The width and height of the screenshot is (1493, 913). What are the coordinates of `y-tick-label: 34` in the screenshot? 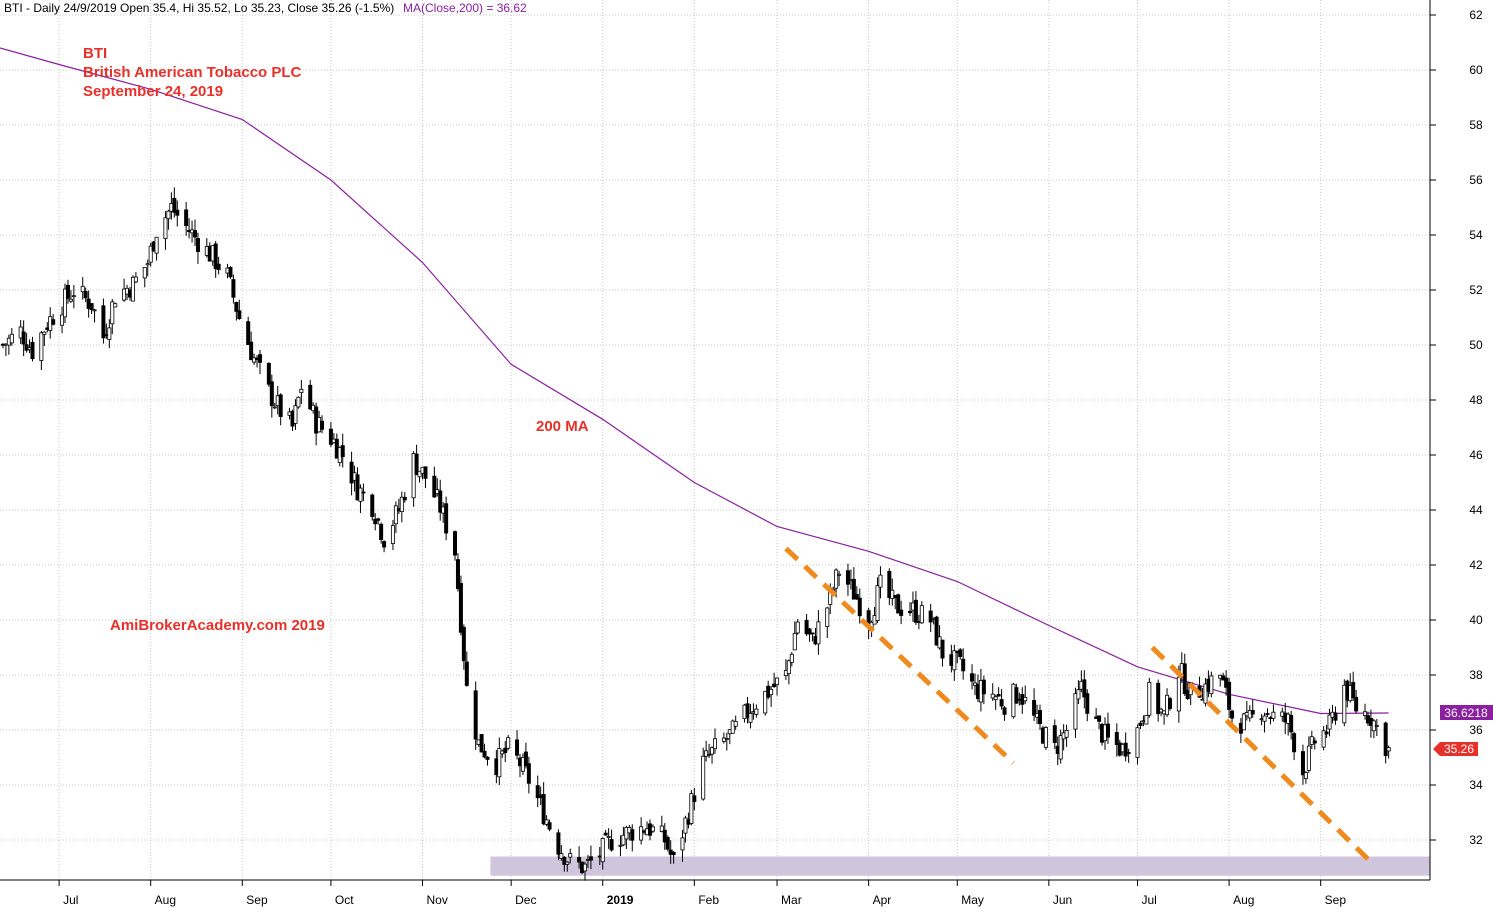 It's located at (1476, 785).